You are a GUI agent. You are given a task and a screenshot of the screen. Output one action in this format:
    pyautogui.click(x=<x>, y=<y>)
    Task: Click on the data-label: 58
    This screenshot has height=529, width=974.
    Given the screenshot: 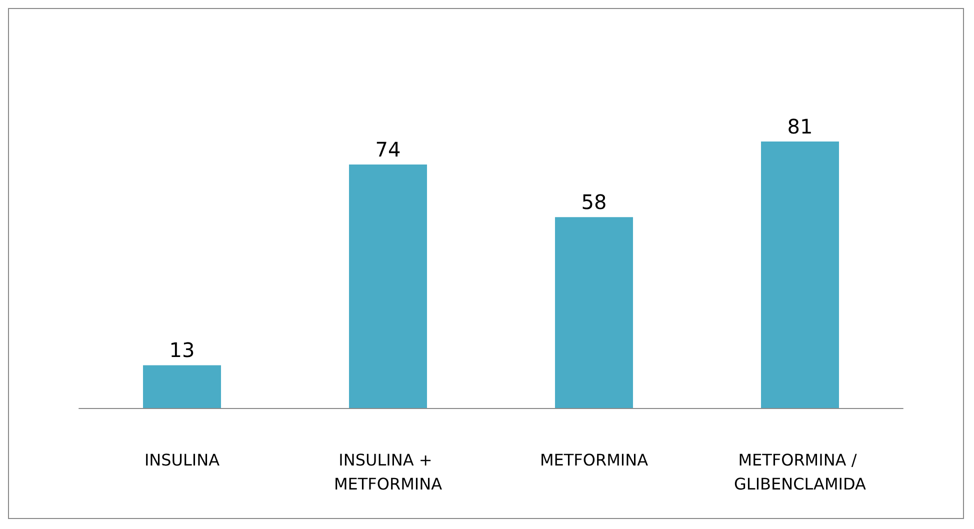 What is the action you would take?
    pyautogui.click(x=594, y=202)
    